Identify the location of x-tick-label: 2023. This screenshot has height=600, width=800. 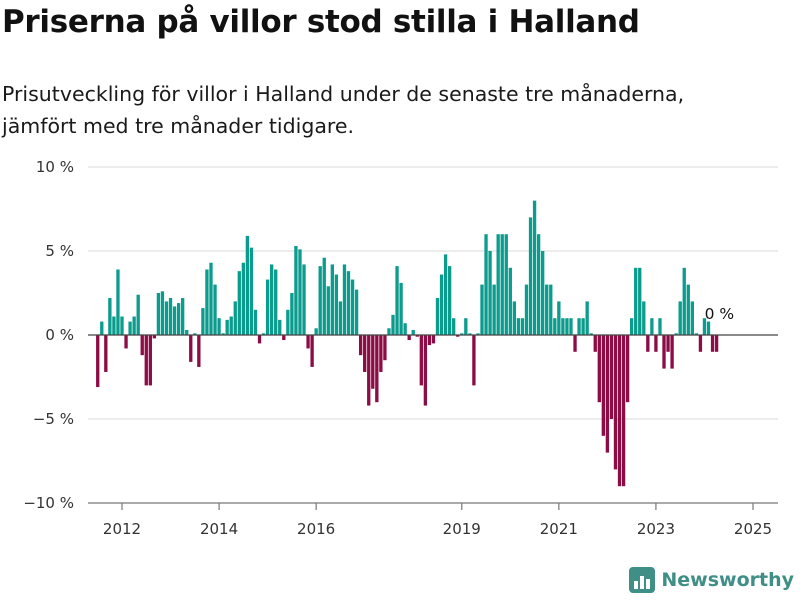
(656, 529).